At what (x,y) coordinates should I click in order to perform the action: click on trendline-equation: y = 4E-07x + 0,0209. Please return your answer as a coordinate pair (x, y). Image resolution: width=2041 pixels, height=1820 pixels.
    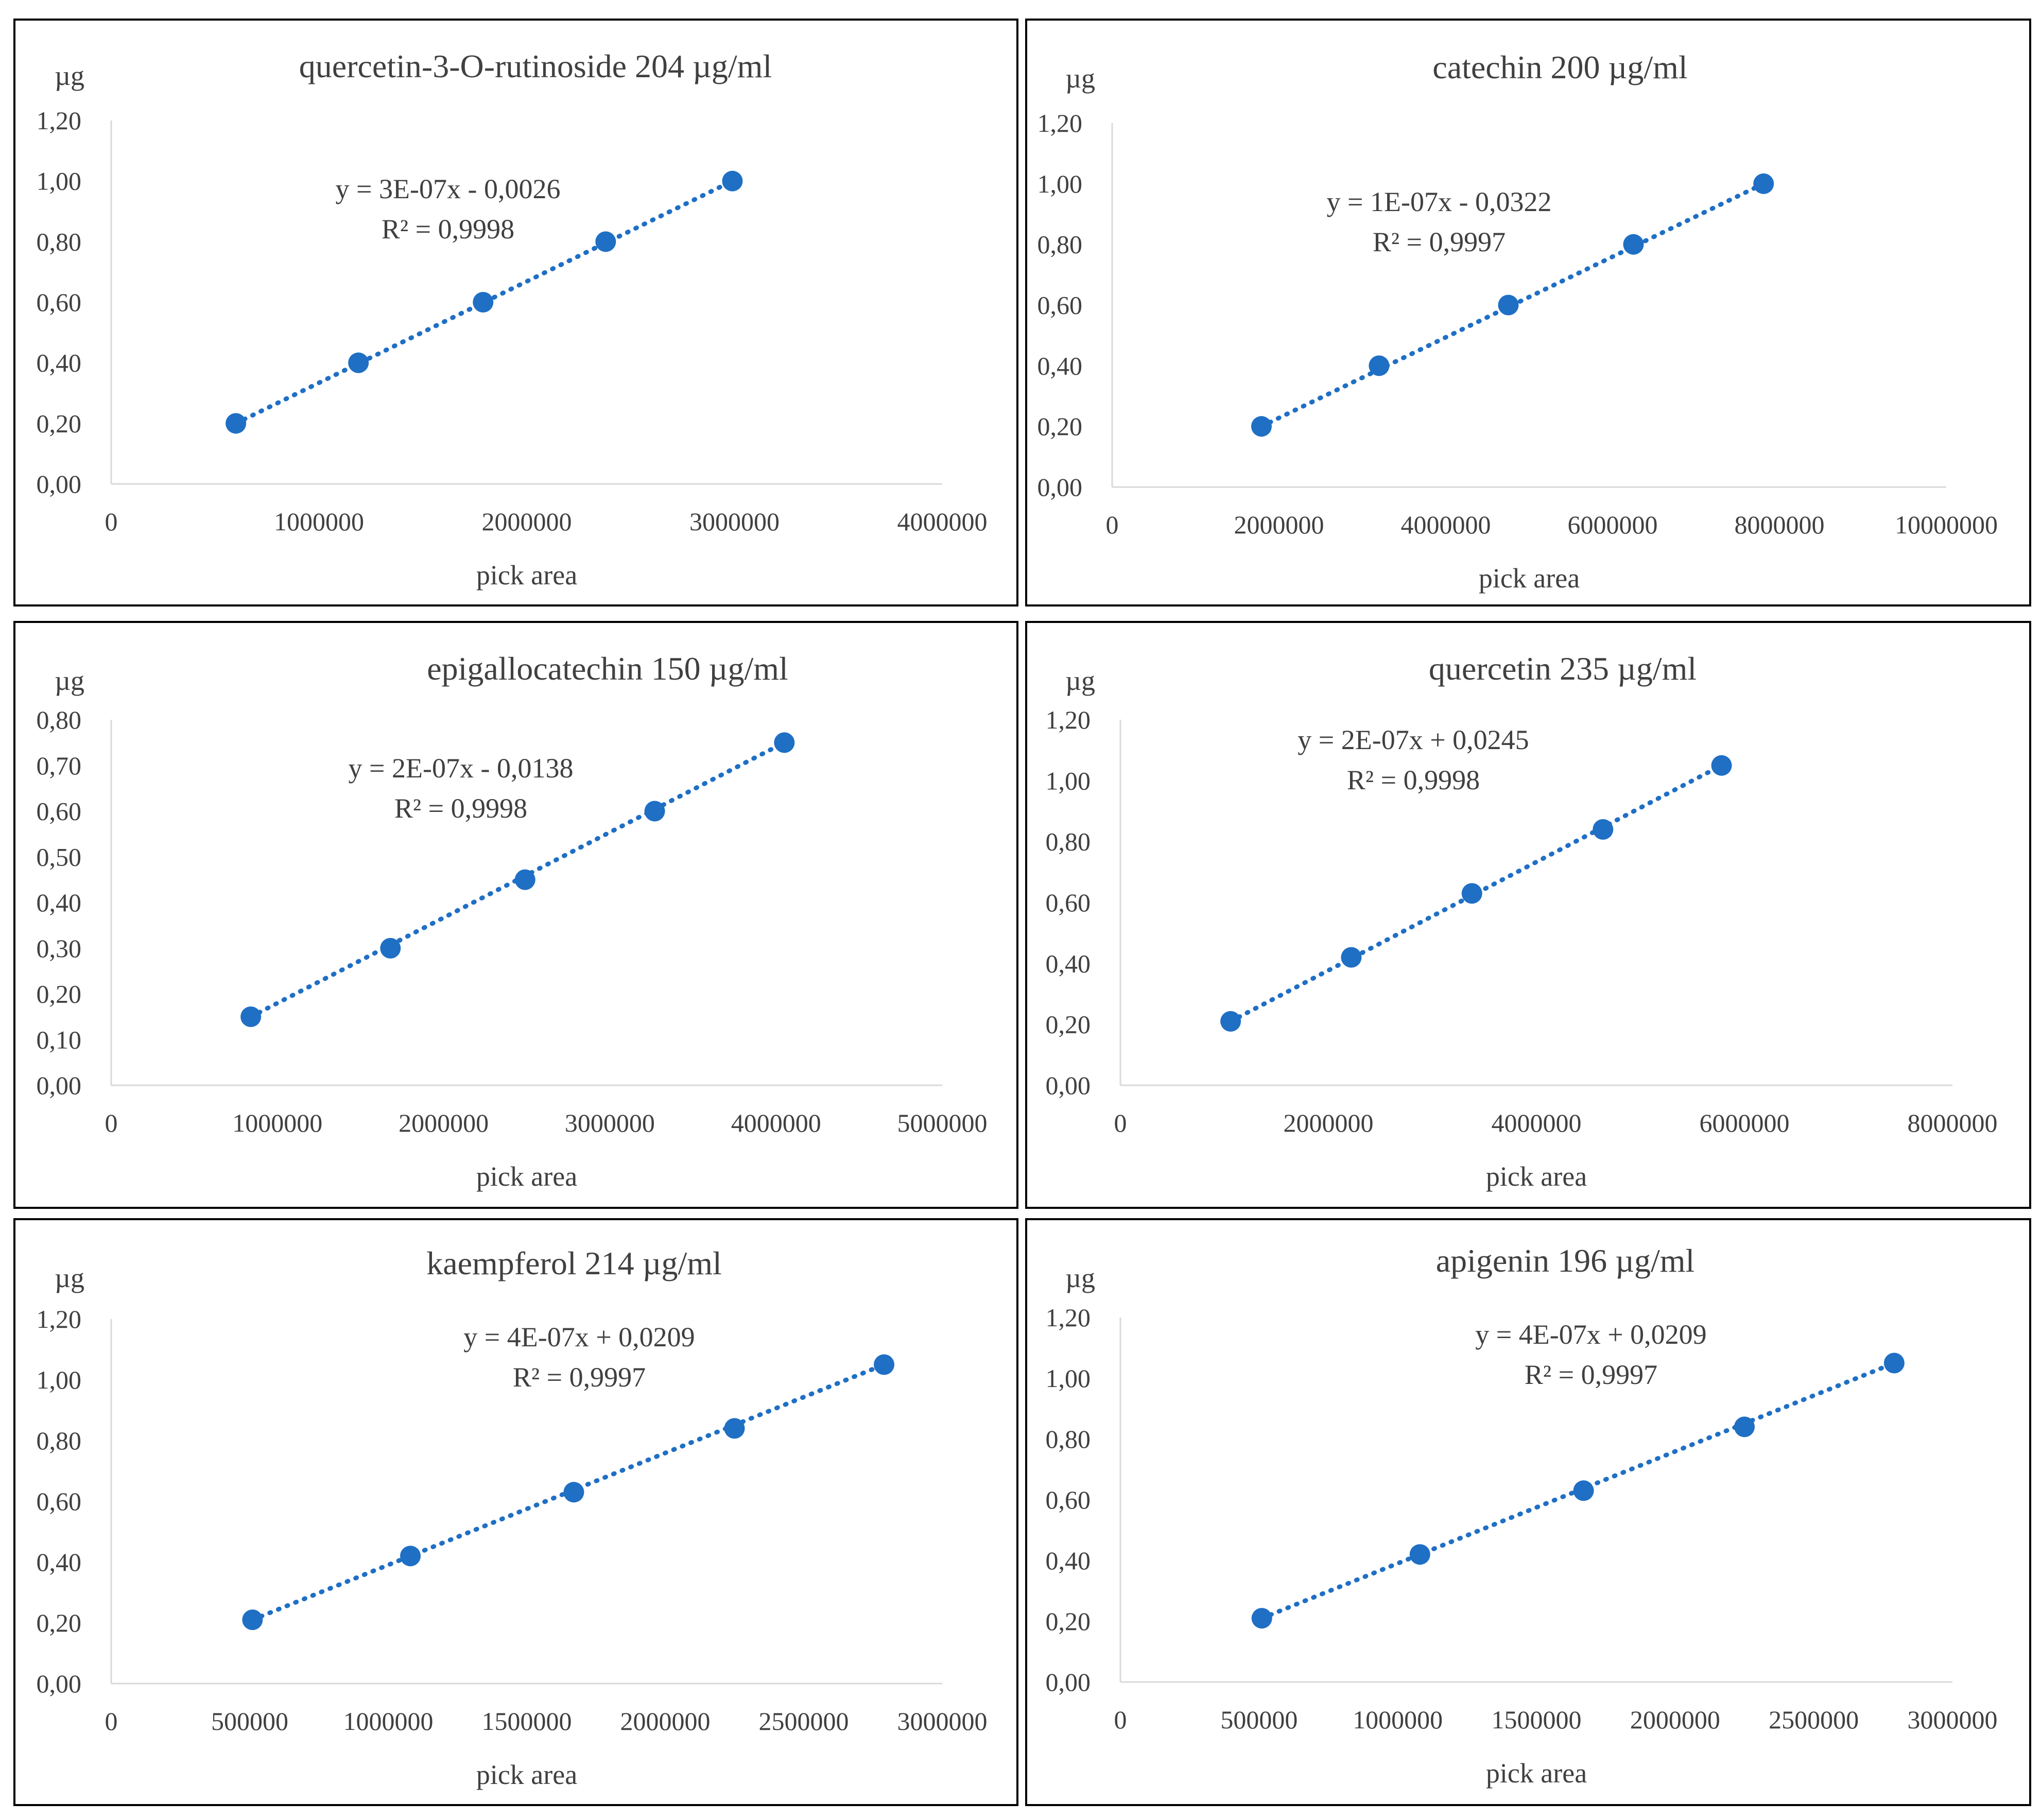
    Looking at the image, I should click on (579, 1337).